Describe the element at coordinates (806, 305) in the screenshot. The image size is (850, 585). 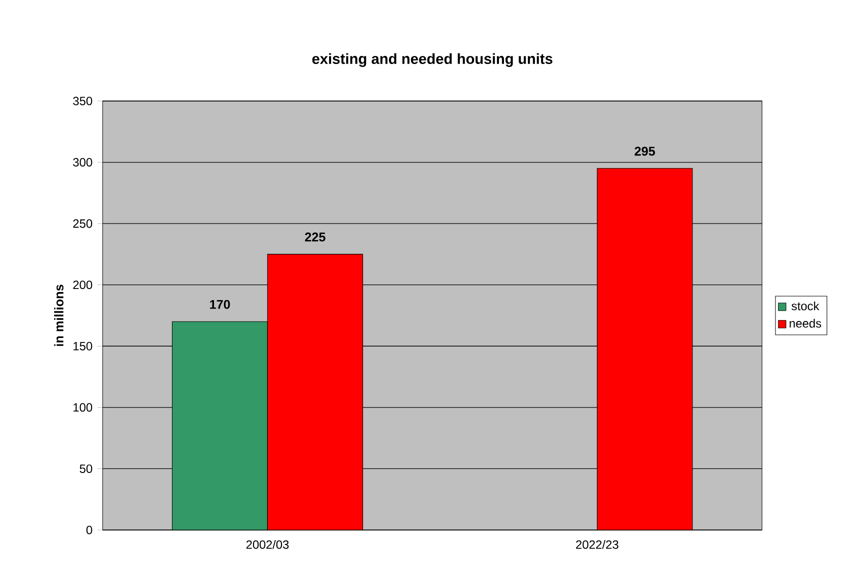
I see `legend-label: stock` at that location.